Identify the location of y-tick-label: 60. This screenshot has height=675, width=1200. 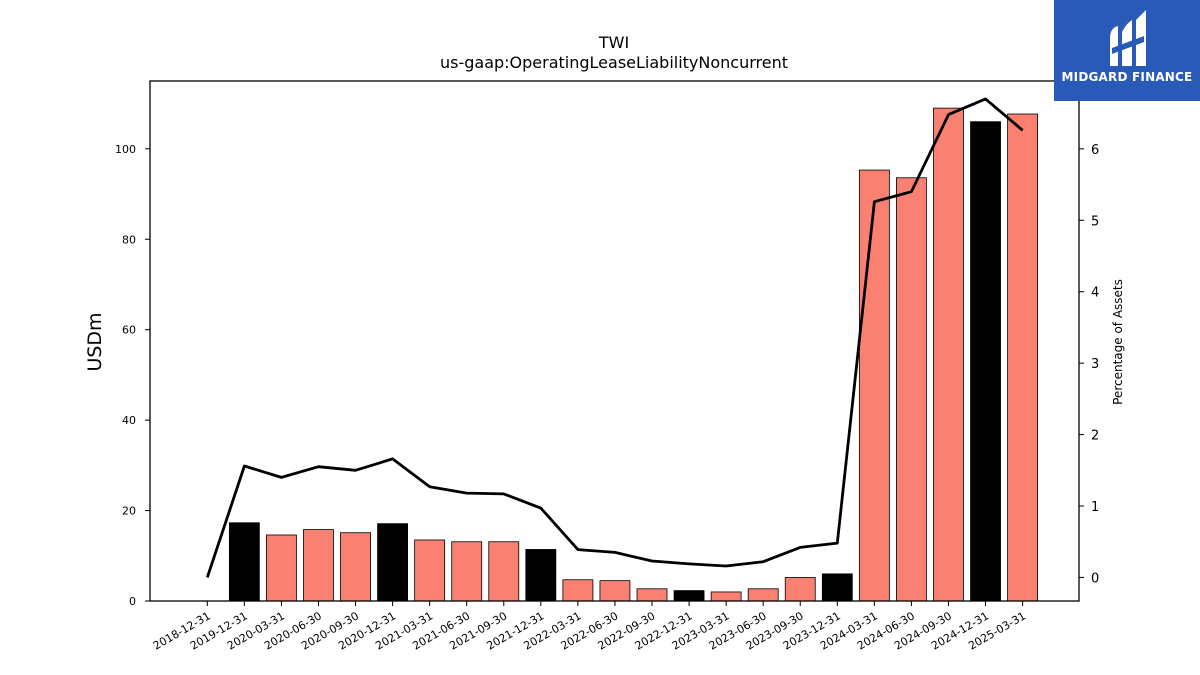
(129, 330).